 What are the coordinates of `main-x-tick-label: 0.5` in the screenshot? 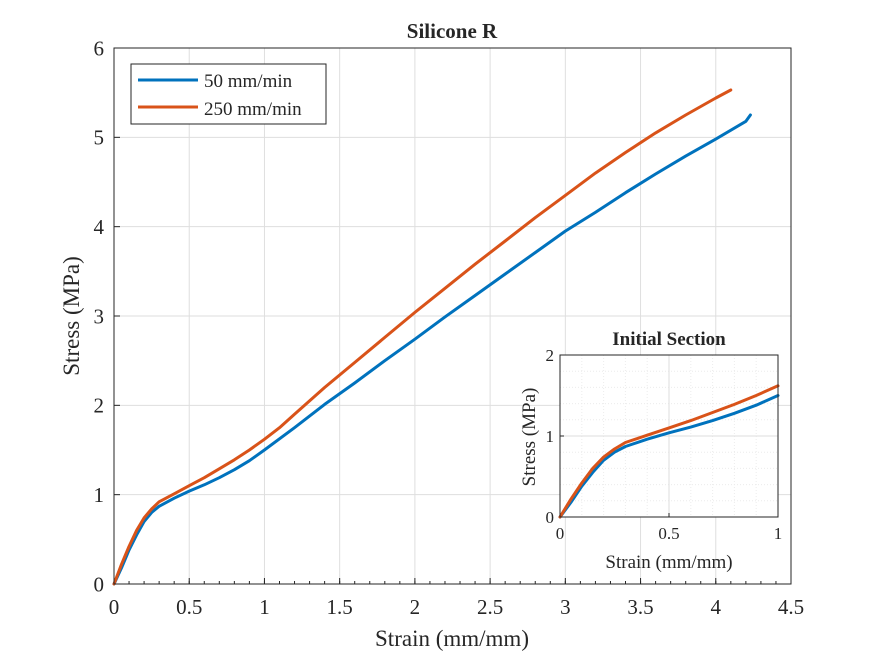 It's located at (189, 607).